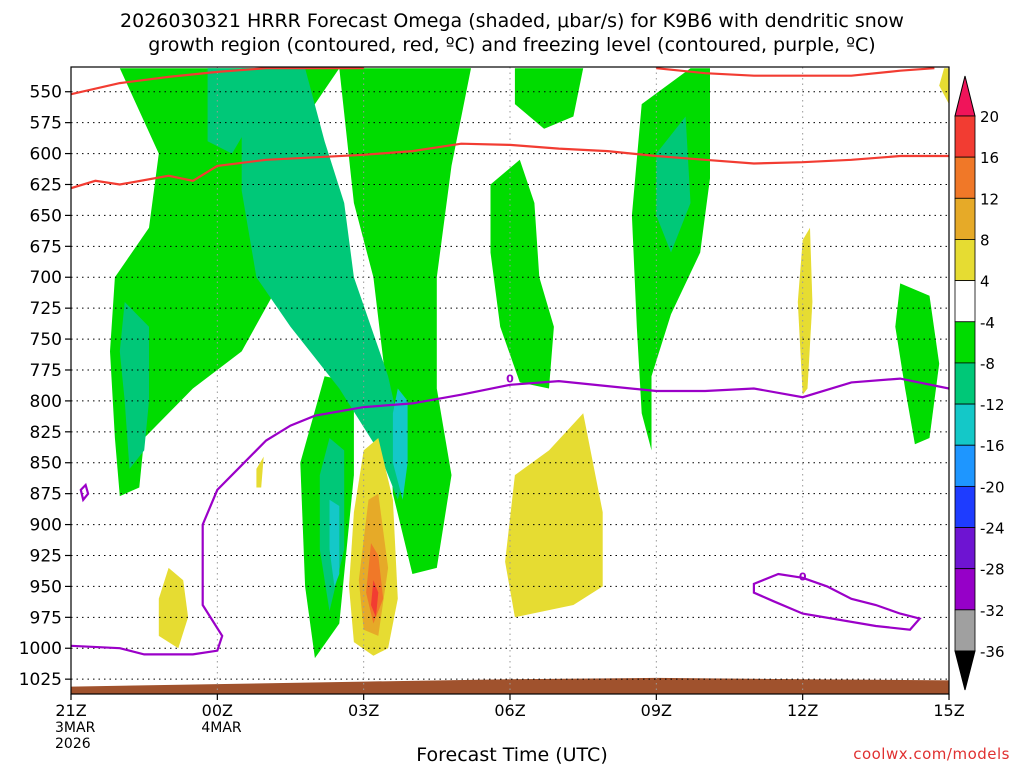 This screenshot has height=768, width=1024. What do you see at coordinates (987, 364) in the screenshot?
I see `colorbar-label-6: -8` at bounding box center [987, 364].